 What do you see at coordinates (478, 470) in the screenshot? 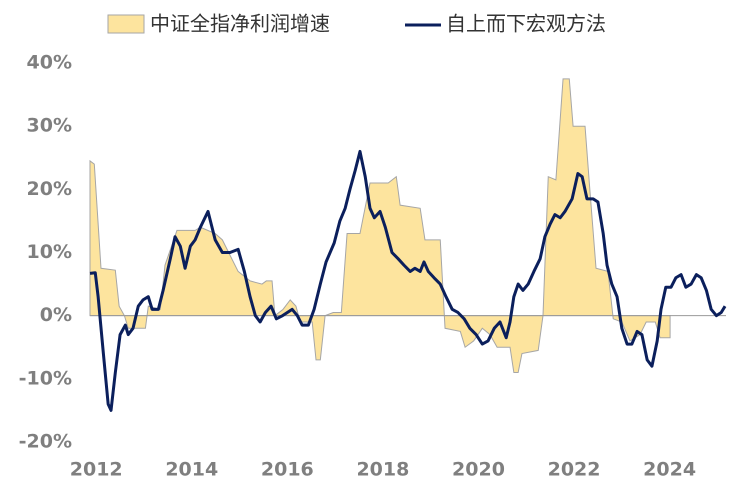
I see `x-tick-label: 2020` at bounding box center [478, 470].